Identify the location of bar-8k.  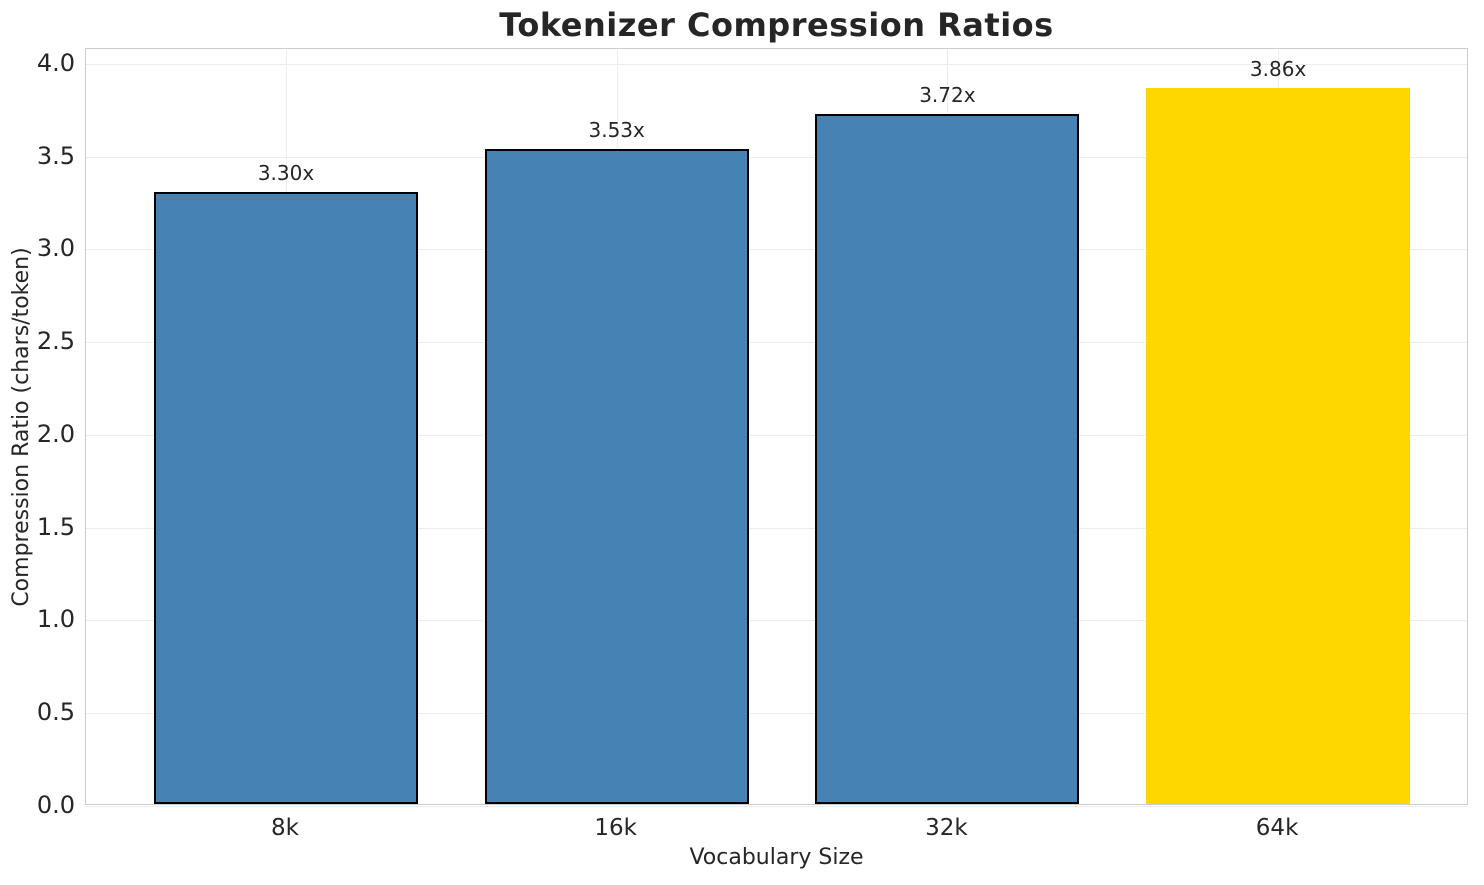
(286, 497).